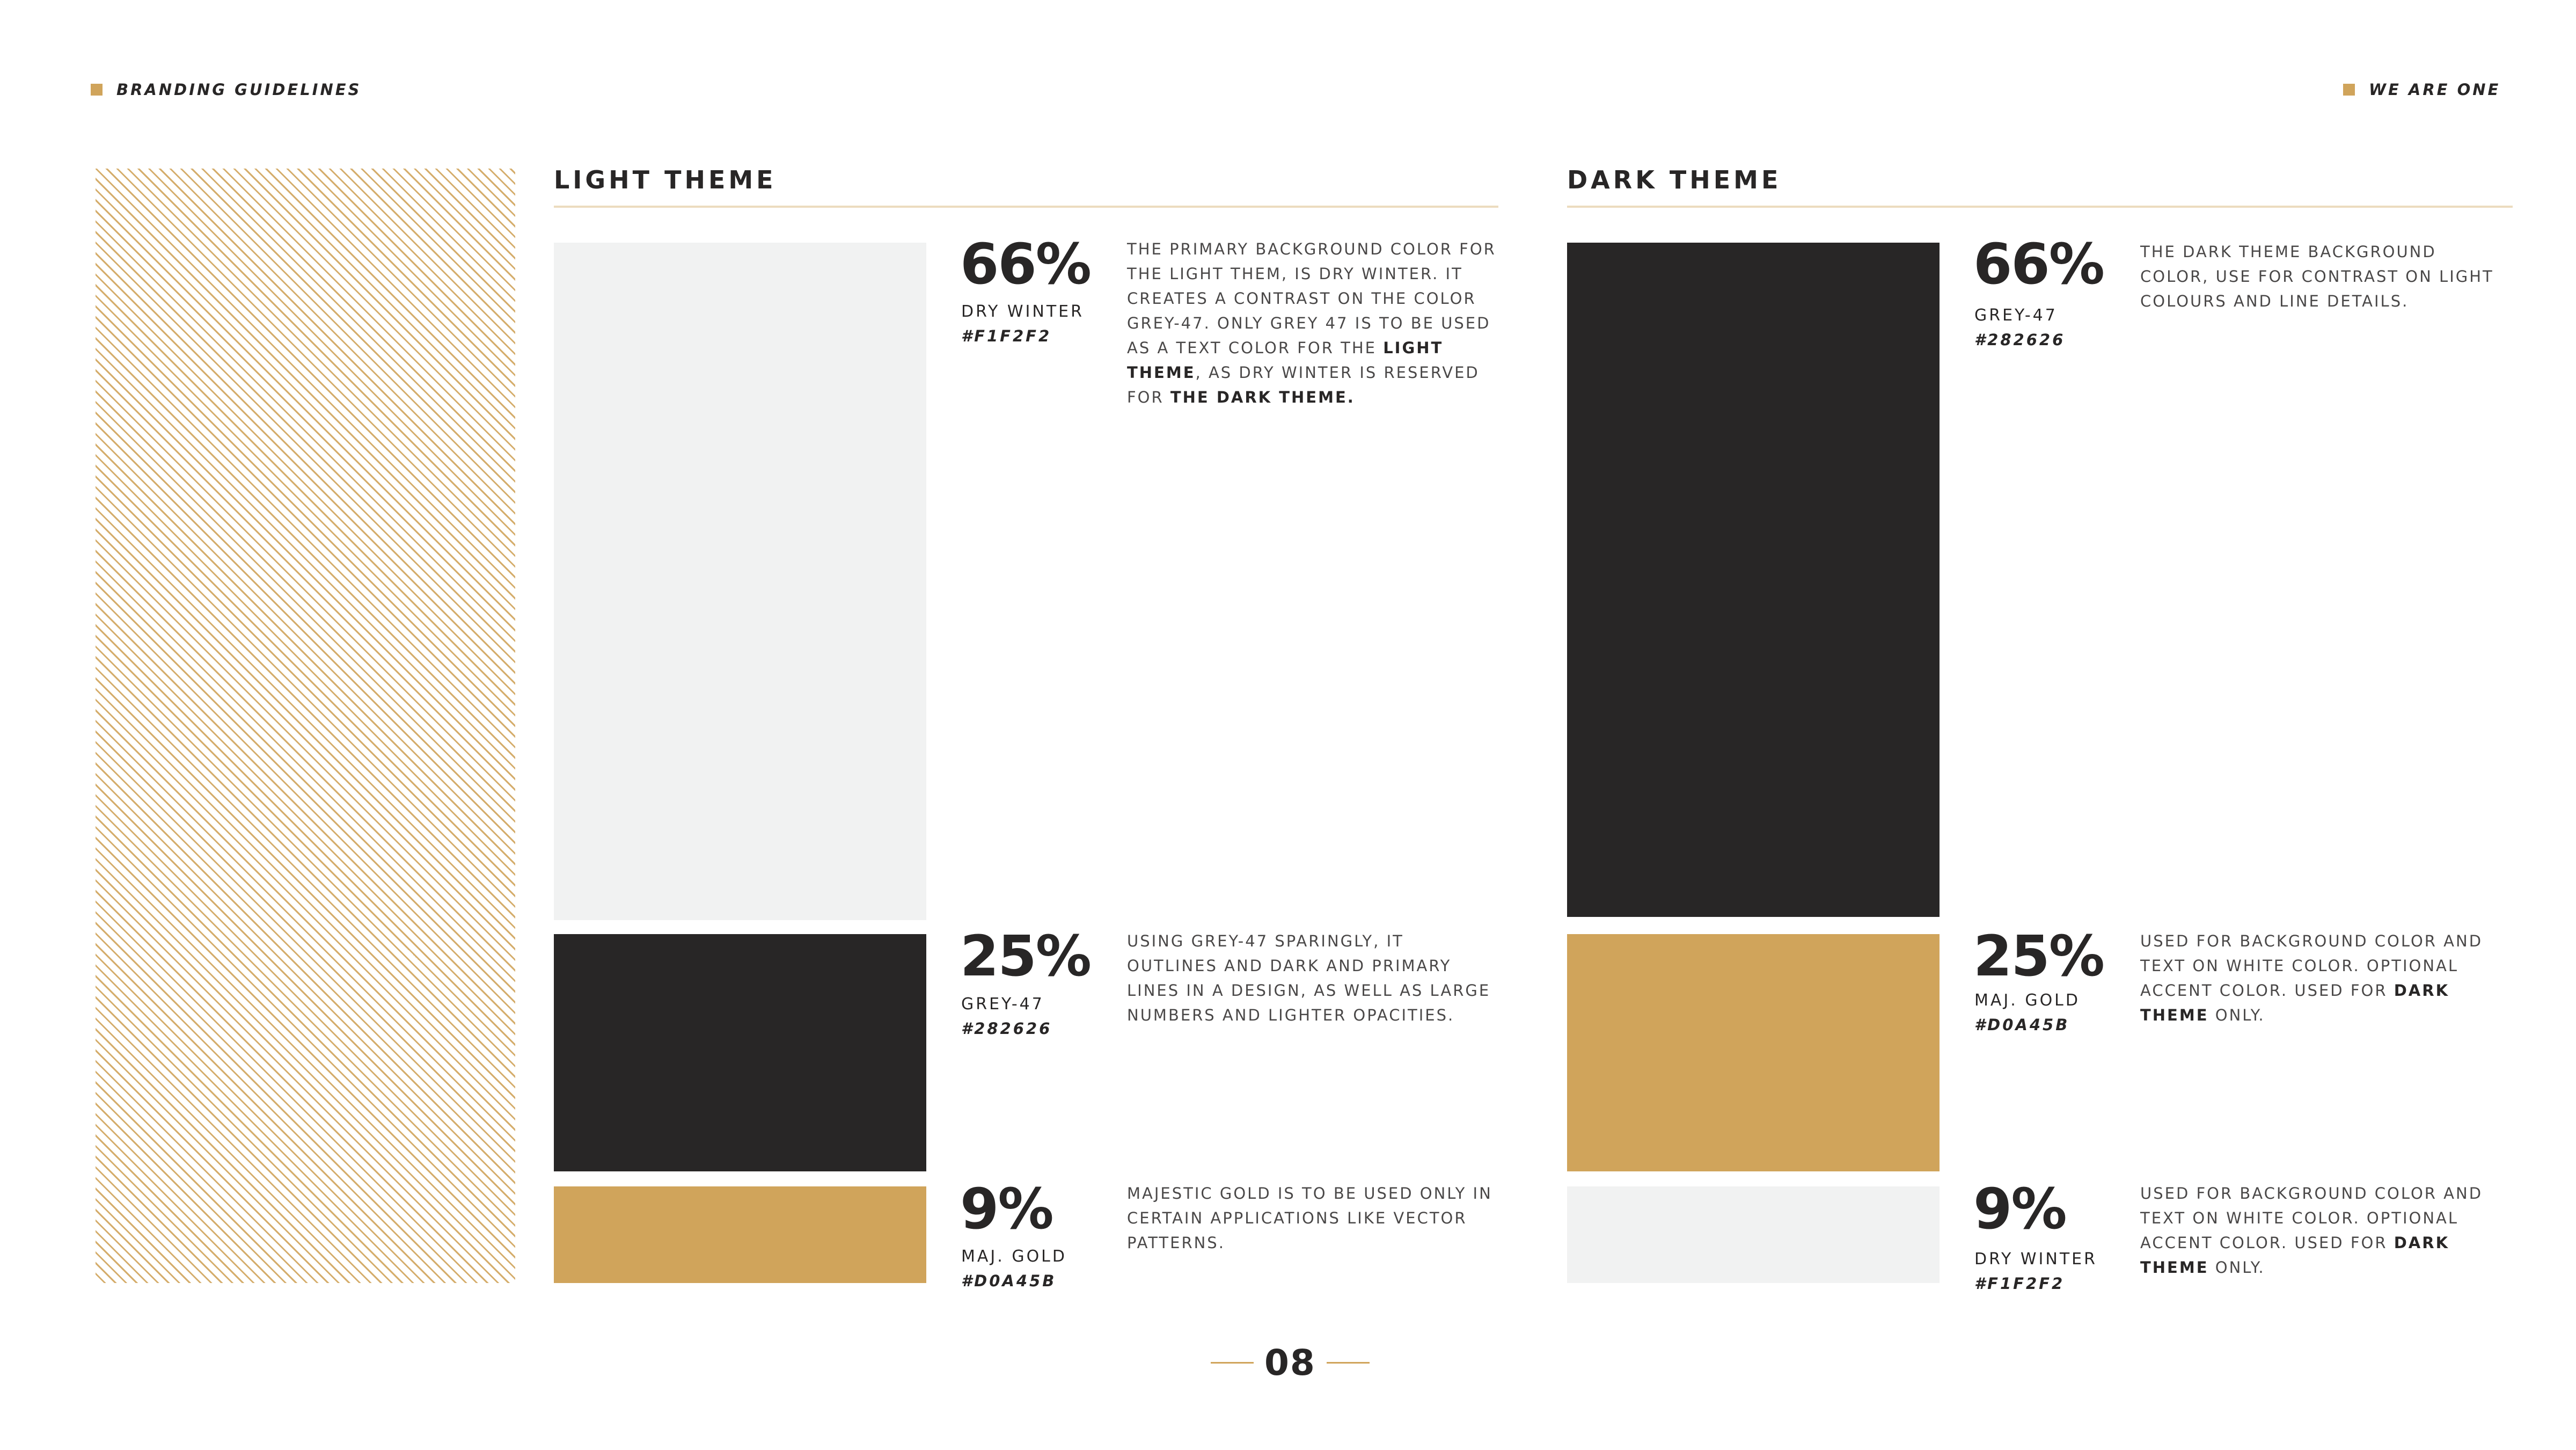 This screenshot has width=2576, height=1450. What do you see at coordinates (665, 179) in the screenshot?
I see `light-theme-title: LIGHT THEME` at bounding box center [665, 179].